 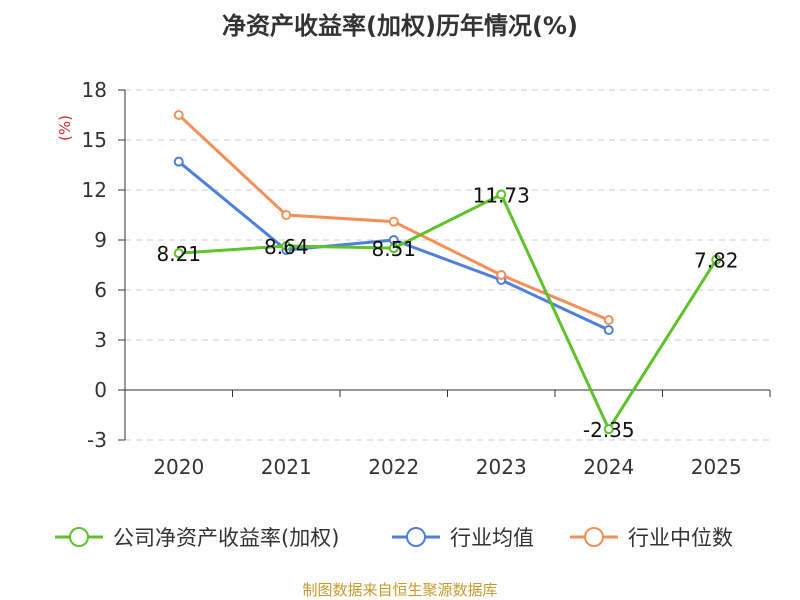 What do you see at coordinates (399, 590) in the screenshot?
I see `source-note: 制图数据来自恒生聚源数据库` at bounding box center [399, 590].